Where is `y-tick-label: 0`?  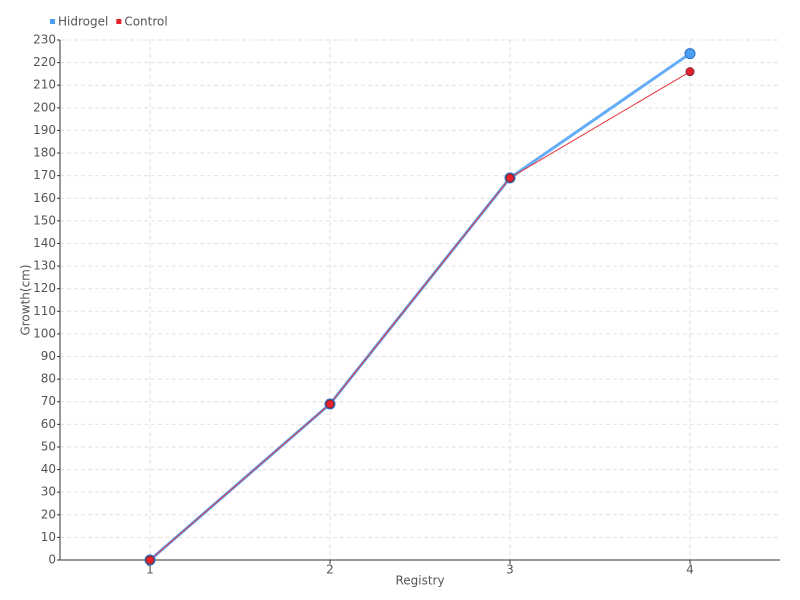
y-tick-label: 0 is located at coordinates (52, 560).